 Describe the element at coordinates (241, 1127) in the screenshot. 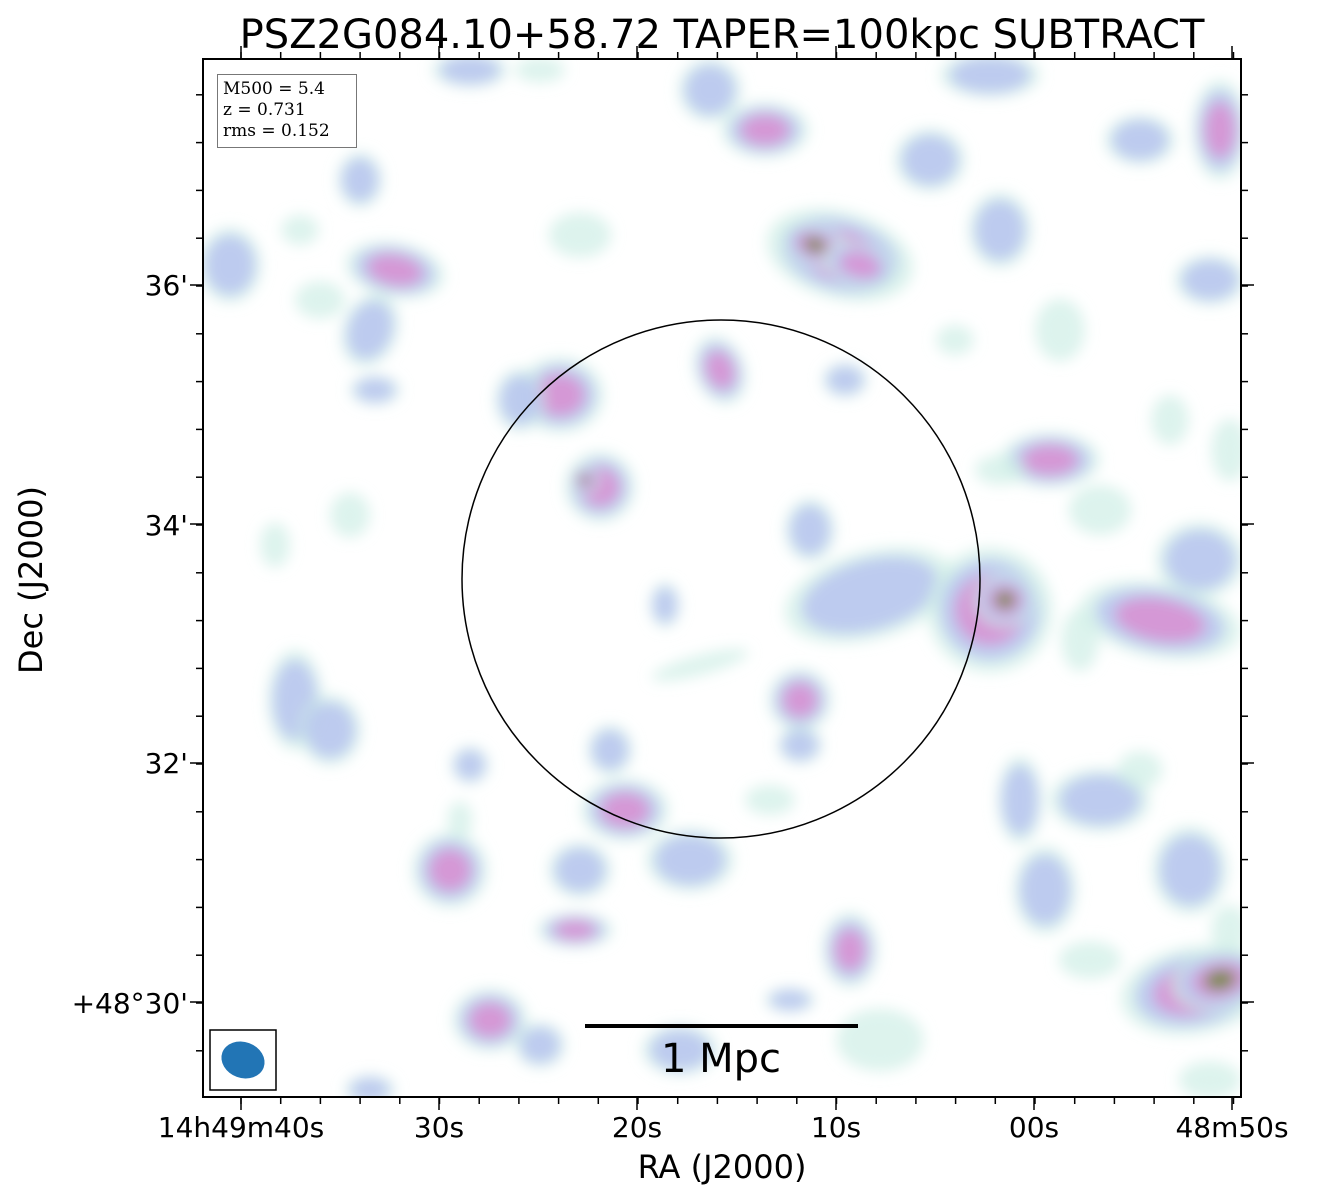

I see `x-tick-label: 14h49m40s` at that location.